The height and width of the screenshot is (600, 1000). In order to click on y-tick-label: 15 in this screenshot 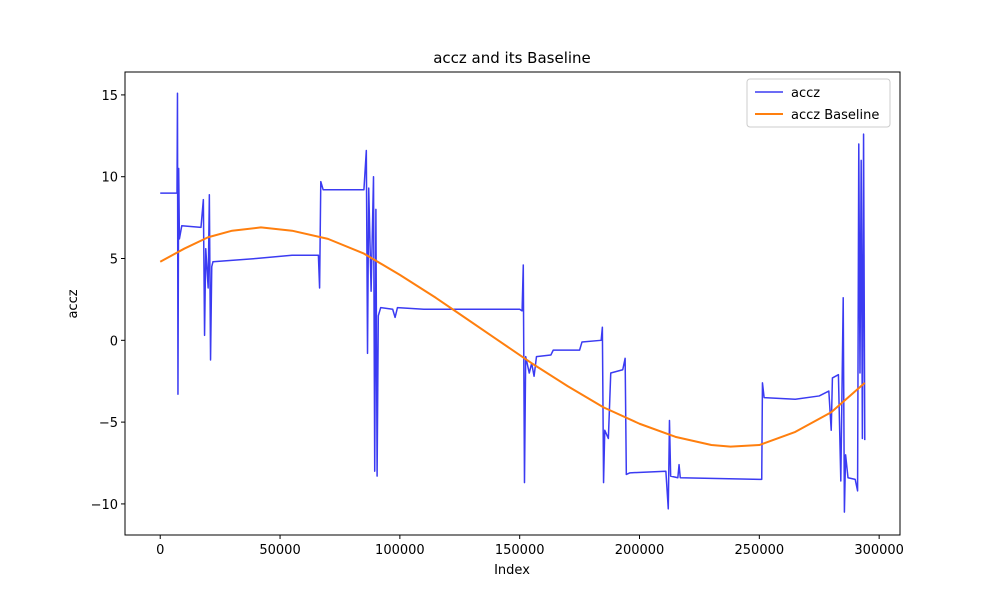, I will do `click(109, 96)`.